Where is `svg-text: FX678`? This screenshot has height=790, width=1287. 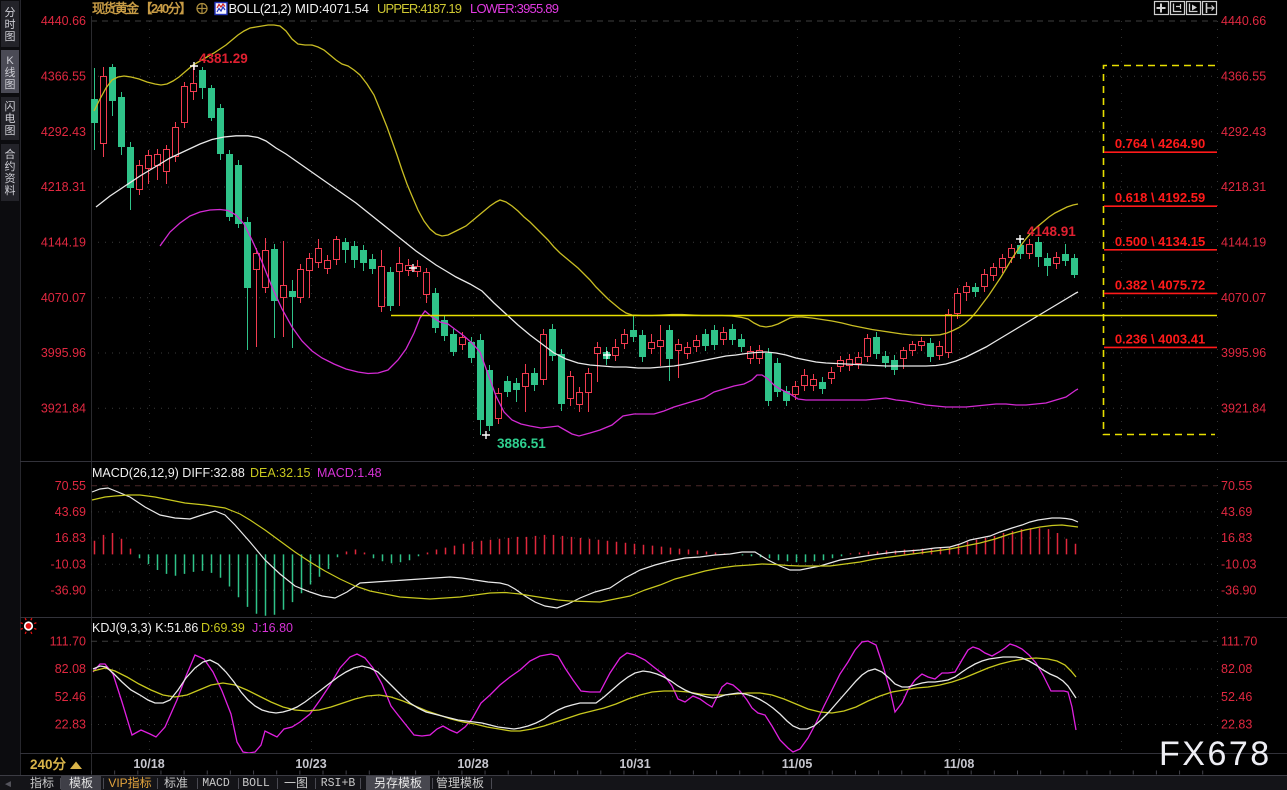 svg-text: FX678 is located at coordinates (1215, 754).